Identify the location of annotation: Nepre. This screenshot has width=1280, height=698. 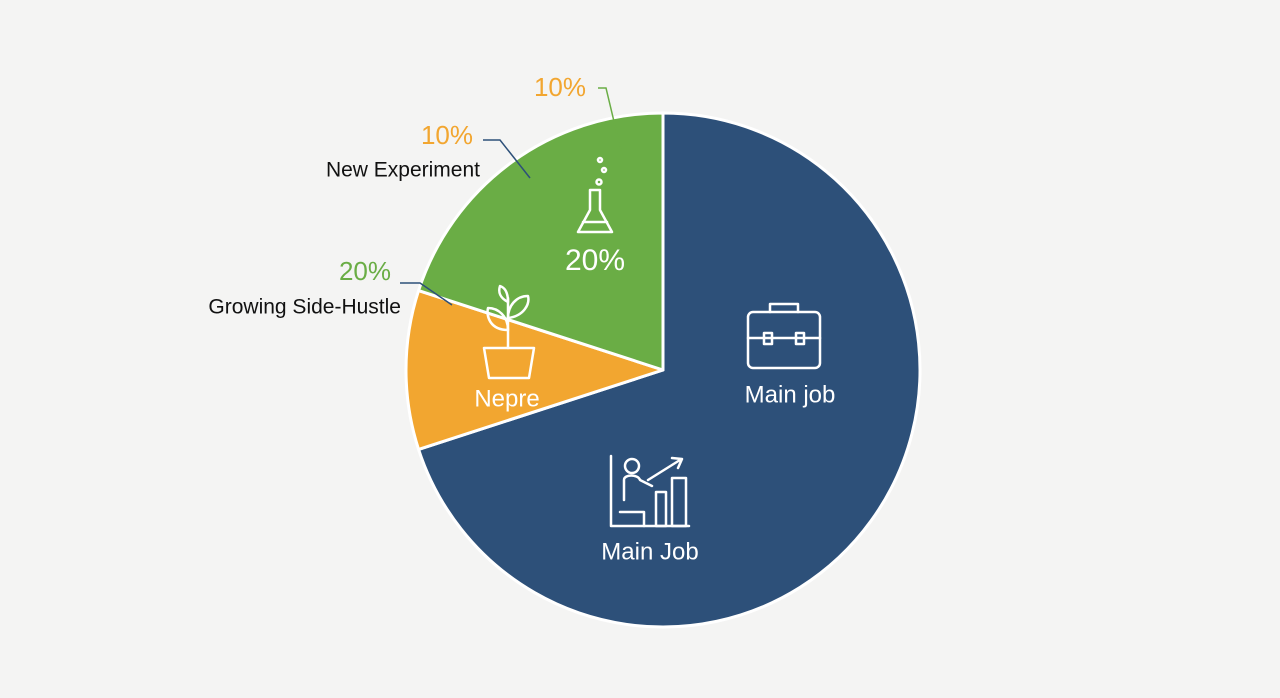
(506, 398).